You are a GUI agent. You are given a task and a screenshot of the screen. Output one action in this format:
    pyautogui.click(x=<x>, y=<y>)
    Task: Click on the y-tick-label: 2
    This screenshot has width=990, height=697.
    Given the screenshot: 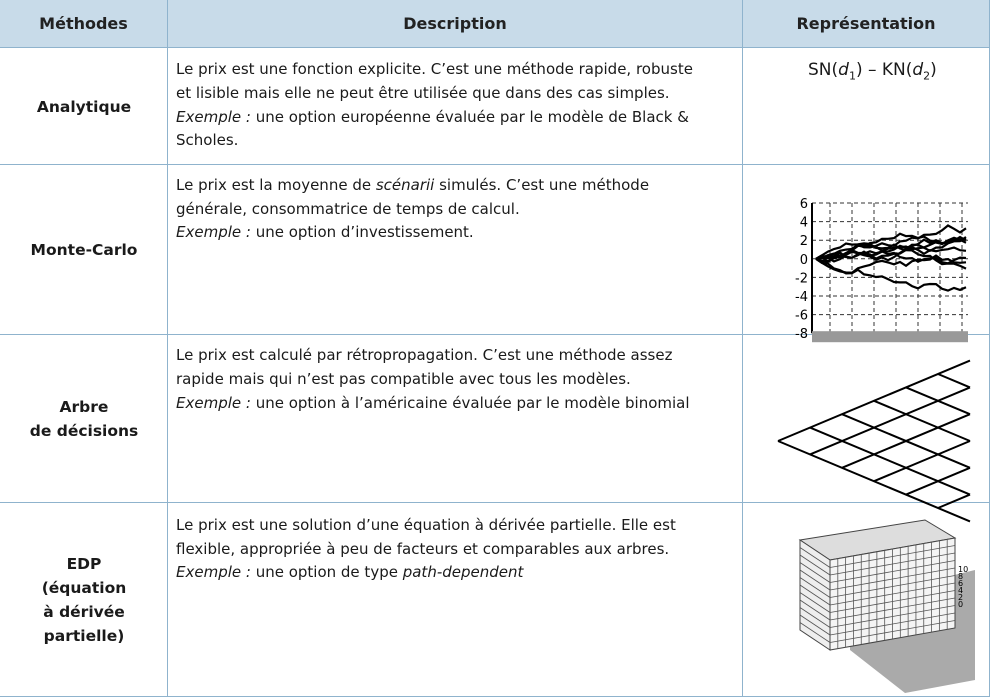 What is the action you would take?
    pyautogui.click(x=804, y=241)
    